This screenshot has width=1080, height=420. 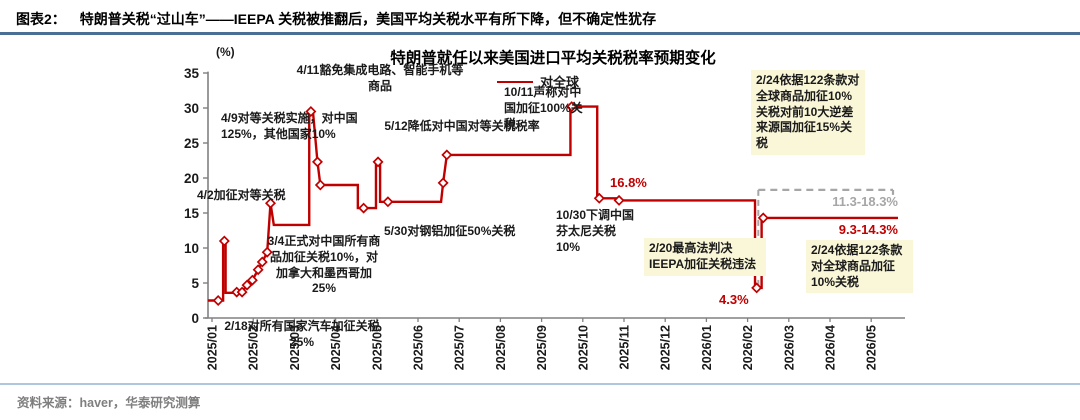 I want to click on annotation-a1030: 10/30下调中国芬太尼关税10%, so click(x=595, y=231).